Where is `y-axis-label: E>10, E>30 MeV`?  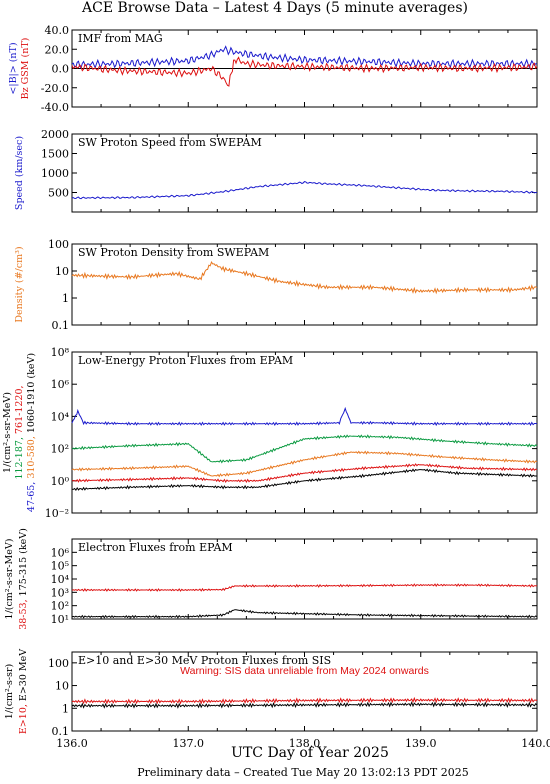
y-axis-label: E>10, E>30 MeV is located at coordinates (23, 691).